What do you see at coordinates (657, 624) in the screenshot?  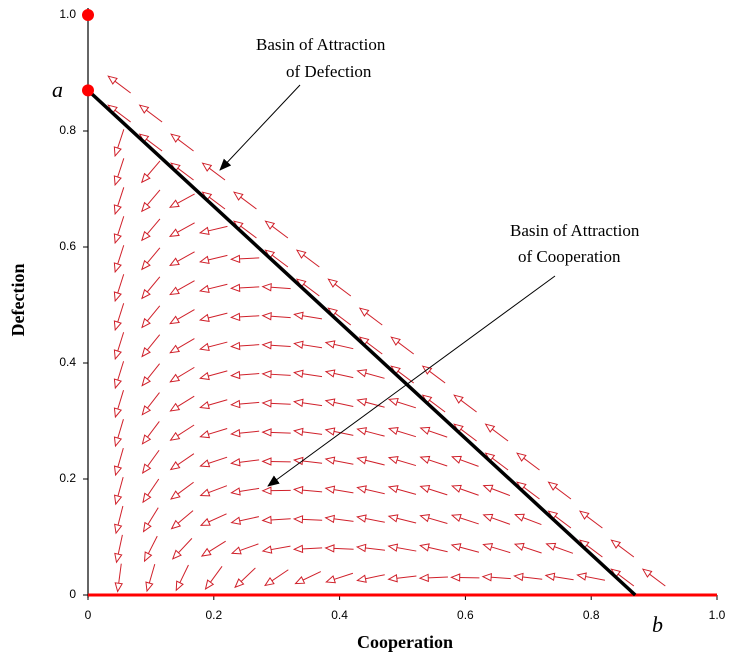 I see `point-label: b` at bounding box center [657, 624].